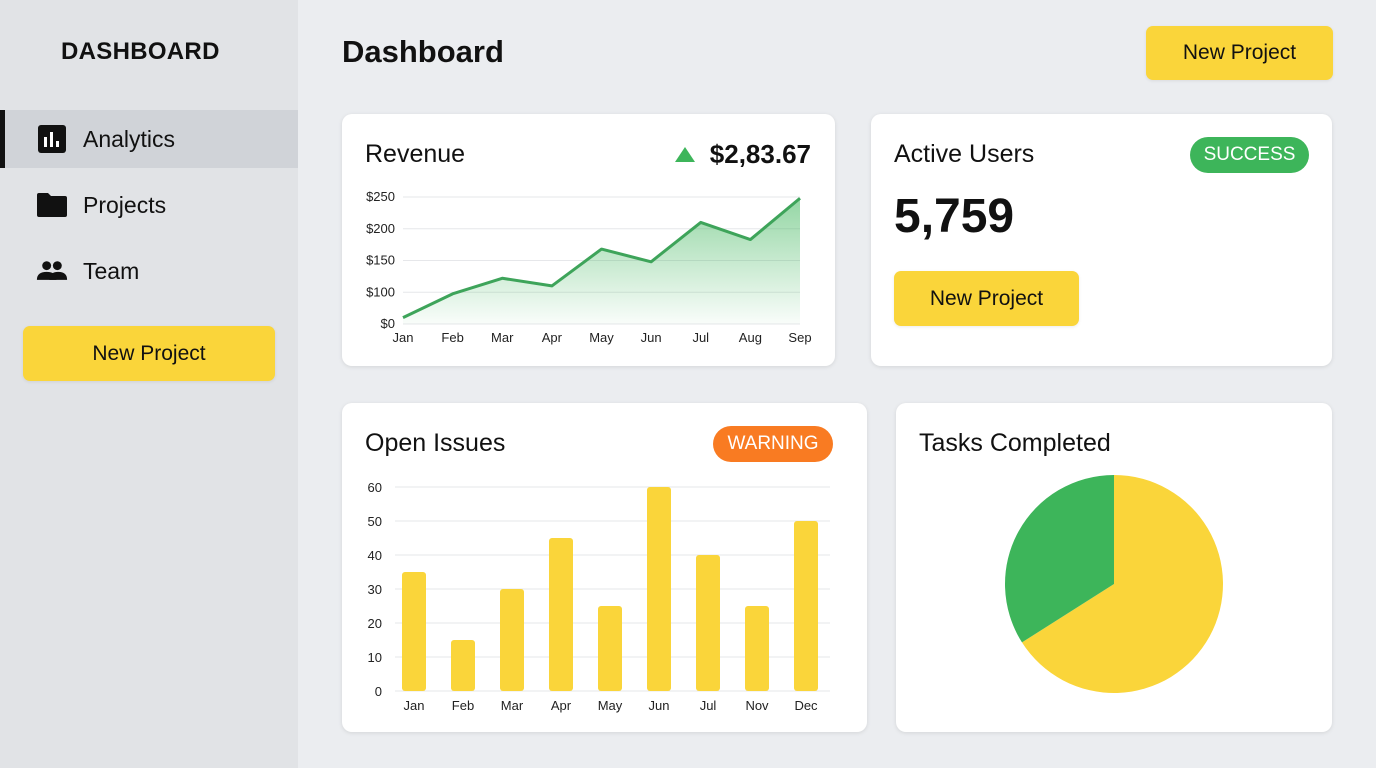 The width and height of the screenshot is (1376, 768). Describe the element at coordinates (435, 443) in the screenshot. I see `card-title: Open Issues` at that location.